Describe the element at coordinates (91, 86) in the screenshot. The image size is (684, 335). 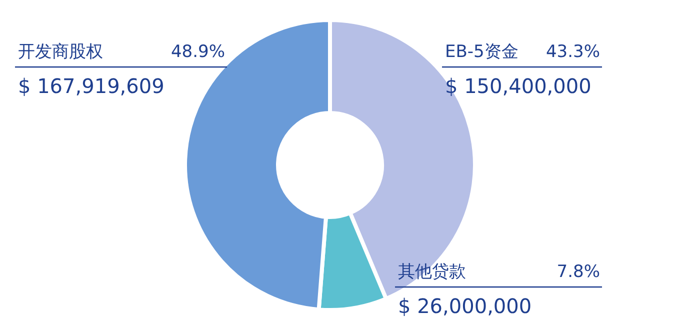
I see `data-label: $ 167,919,609` at that location.